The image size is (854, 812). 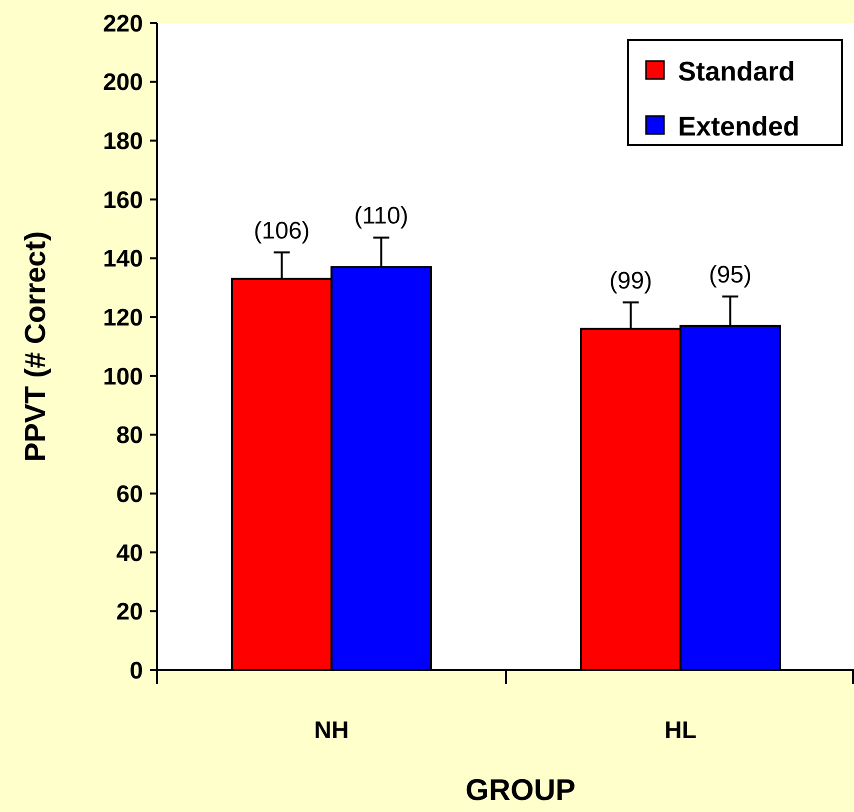 What do you see at coordinates (36, 346) in the screenshot?
I see `y-axis-title: PPVT (# Correct)` at bounding box center [36, 346].